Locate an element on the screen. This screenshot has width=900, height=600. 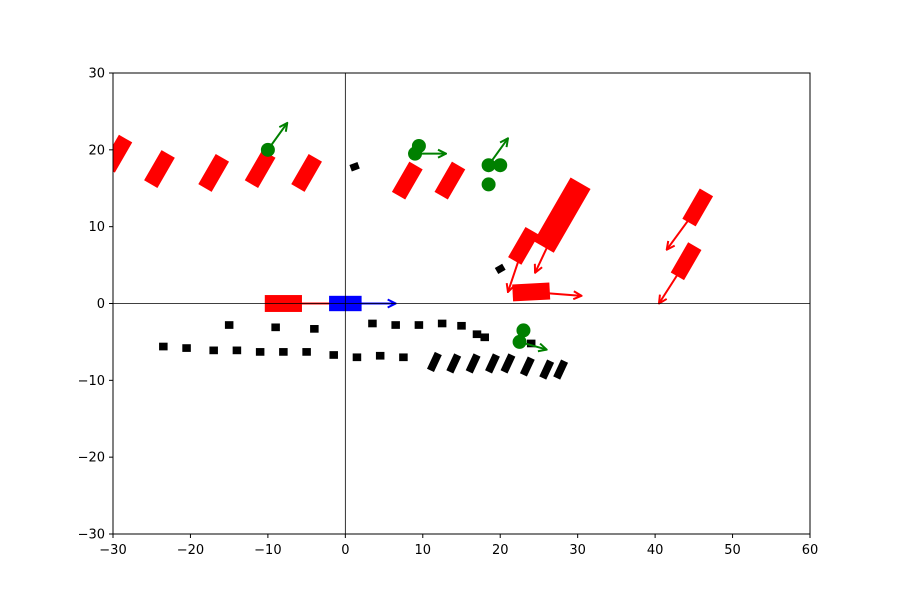
x-tick-label: 20 is located at coordinates (500, 550).